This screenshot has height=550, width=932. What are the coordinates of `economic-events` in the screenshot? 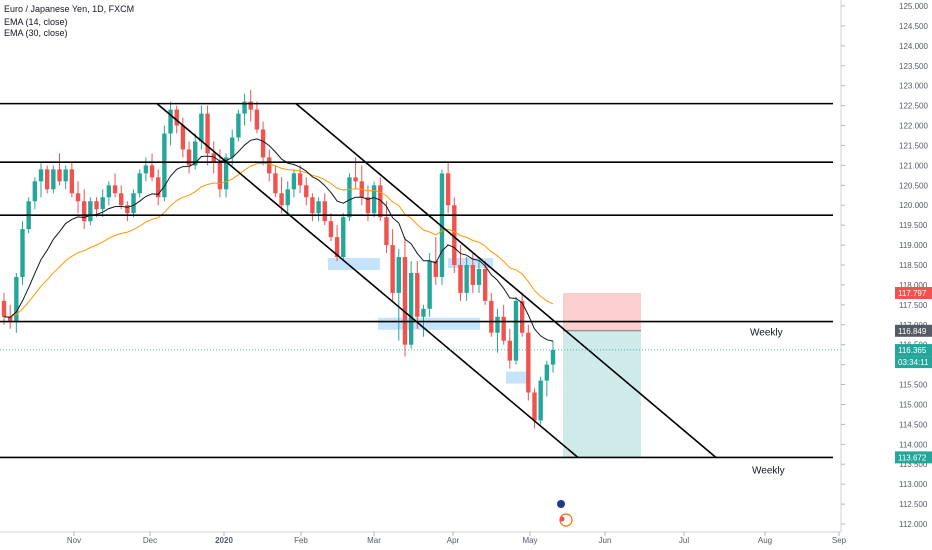 It's located at (565, 513).